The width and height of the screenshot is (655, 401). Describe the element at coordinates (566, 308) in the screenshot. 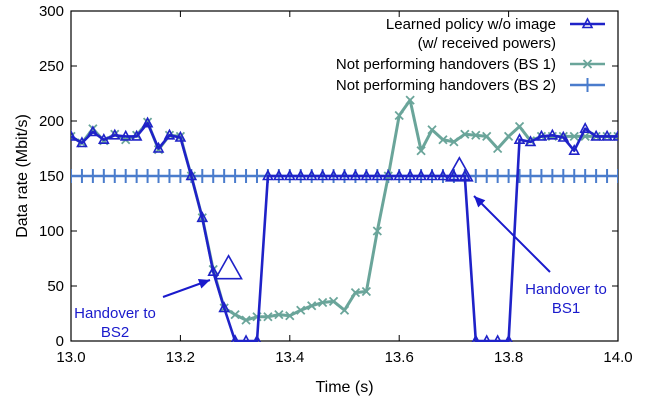

I see `annotation-label: BS1` at that location.